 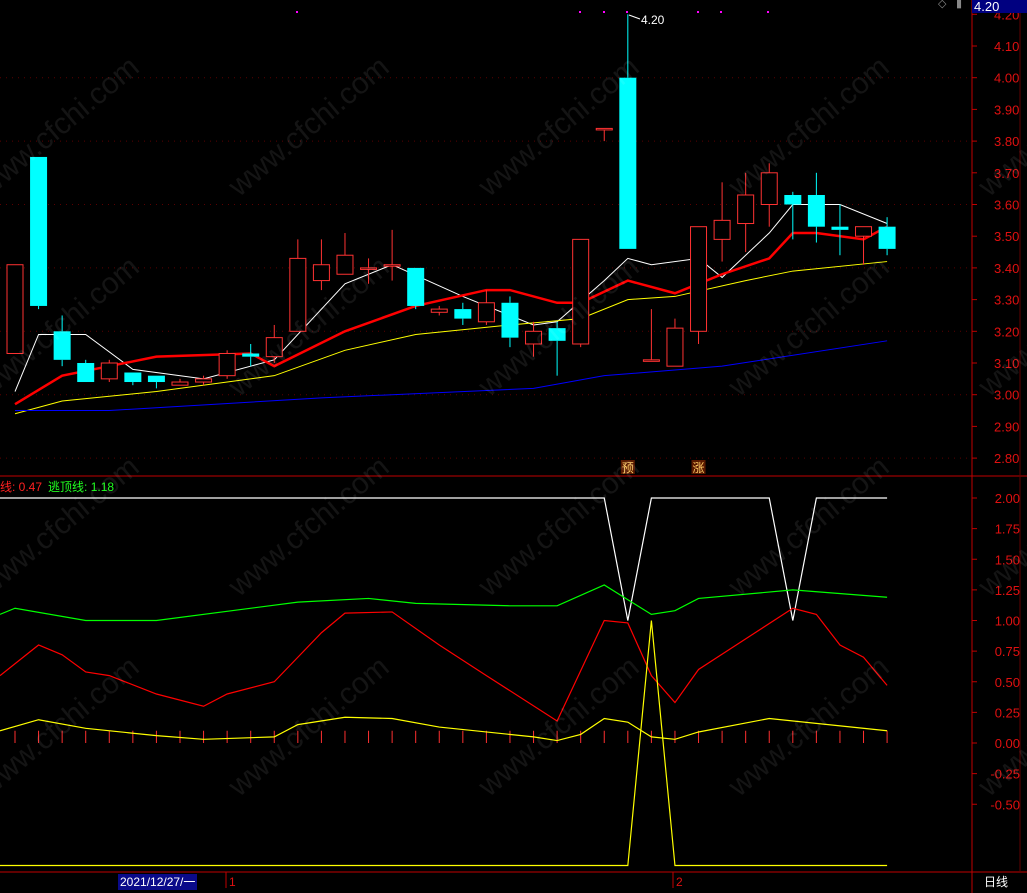 I want to click on price-tick-label: 3.30, so click(x=1006, y=300).